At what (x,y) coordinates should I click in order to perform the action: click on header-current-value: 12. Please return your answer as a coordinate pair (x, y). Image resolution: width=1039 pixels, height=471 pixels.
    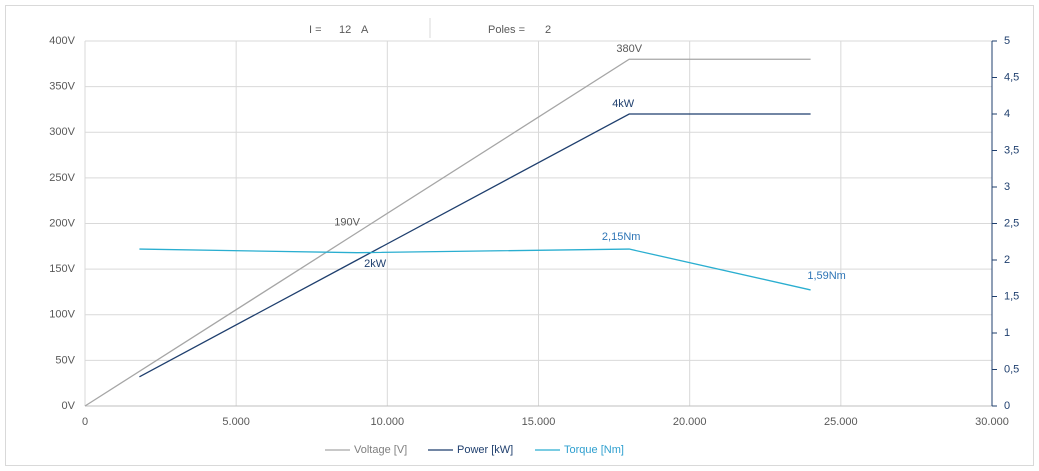
    Looking at the image, I should click on (345, 30).